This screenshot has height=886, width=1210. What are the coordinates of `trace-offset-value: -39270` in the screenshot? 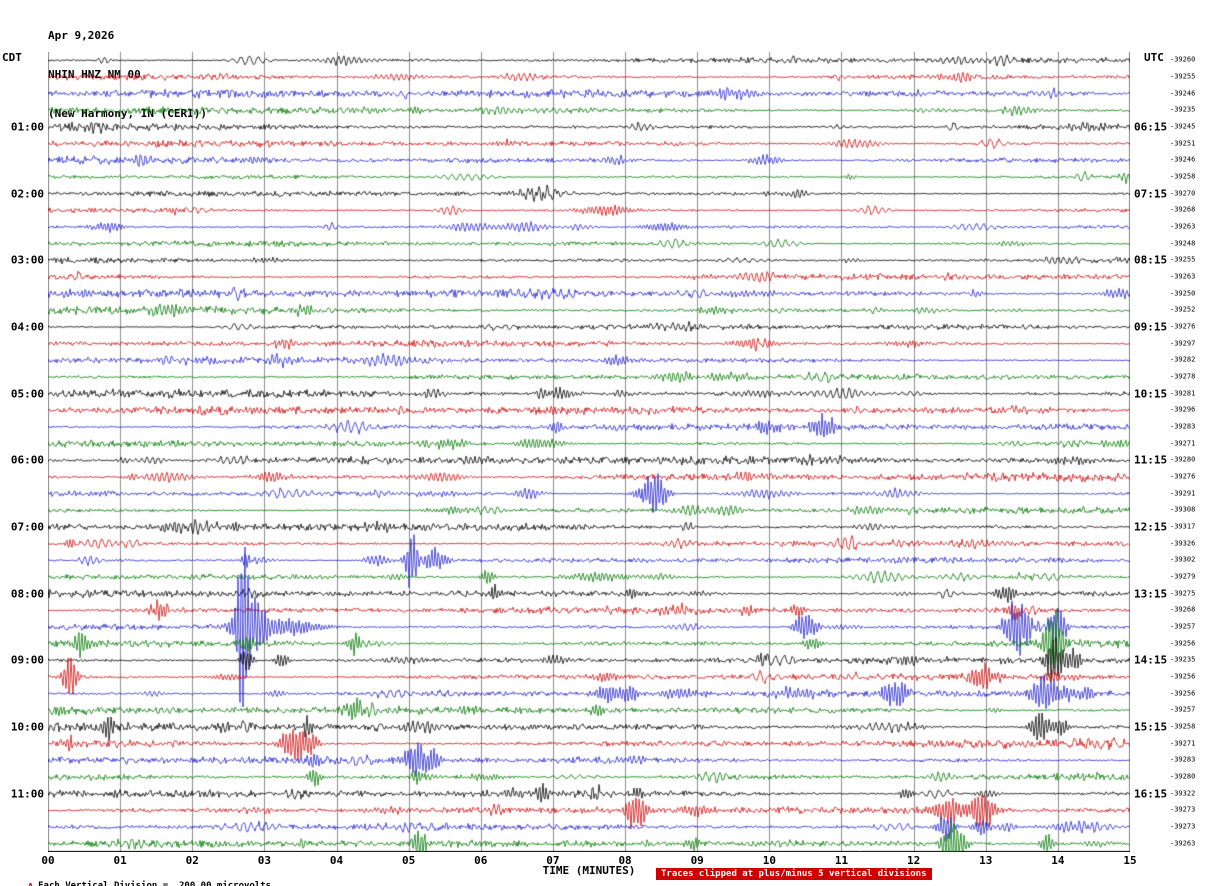 It's located at (1183, 193).